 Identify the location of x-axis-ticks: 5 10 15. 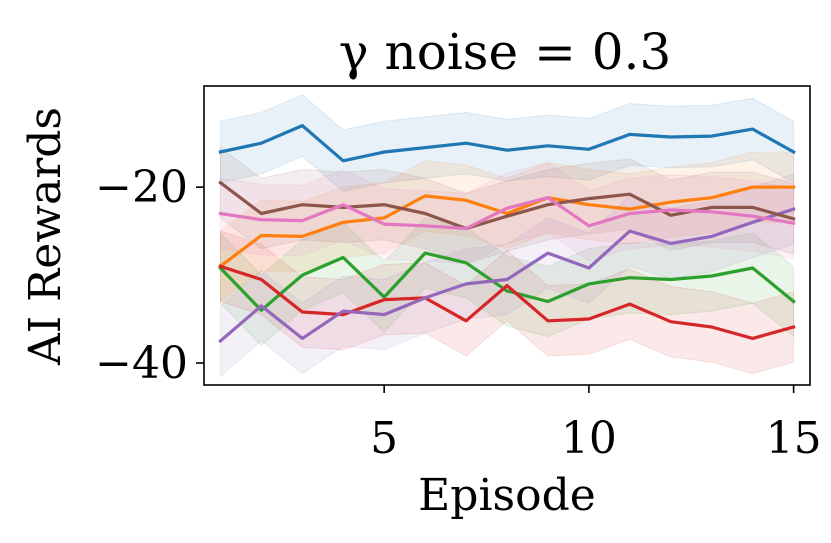
(596, 424).